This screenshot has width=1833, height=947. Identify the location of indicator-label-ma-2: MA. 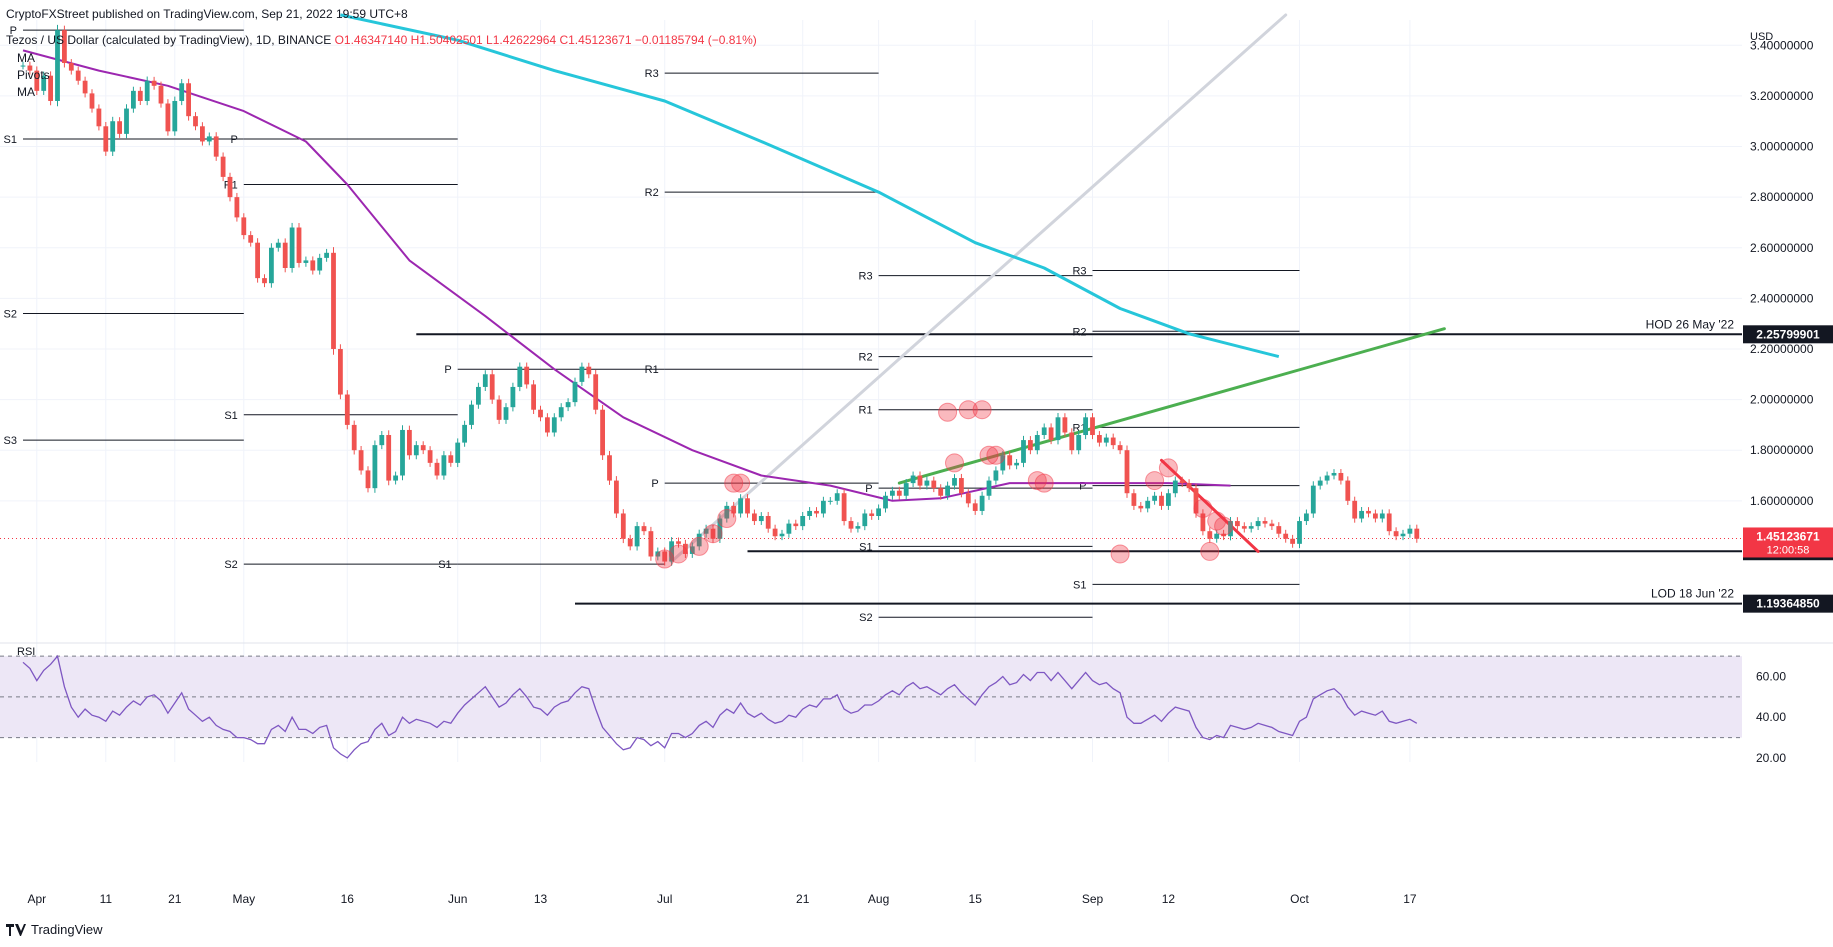
(26, 92).